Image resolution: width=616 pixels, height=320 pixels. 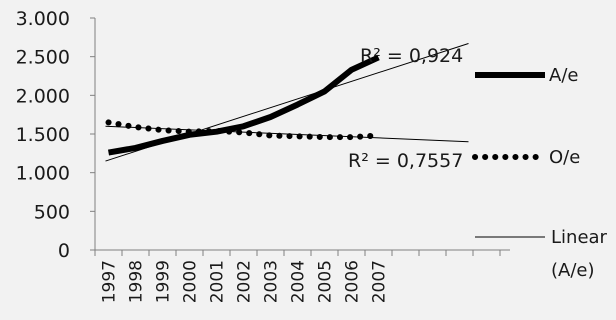 What do you see at coordinates (43, 58) in the screenshot?
I see `y-tick-label: 2.500` at bounding box center [43, 58].